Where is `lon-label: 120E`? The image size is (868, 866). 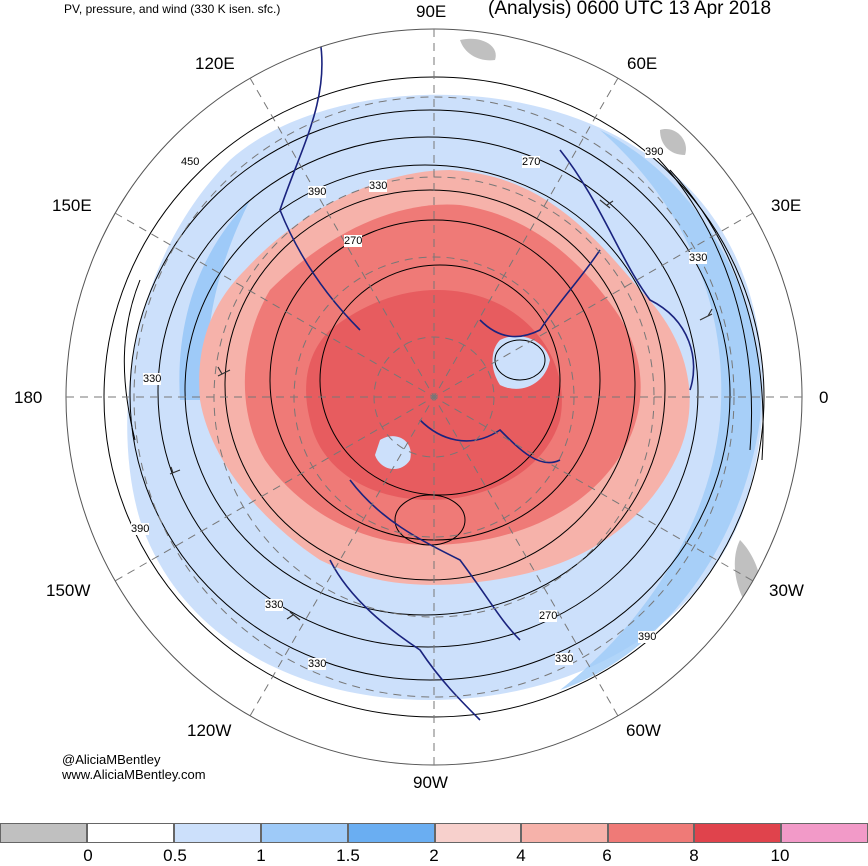 lon-label: 120E is located at coordinates (215, 63).